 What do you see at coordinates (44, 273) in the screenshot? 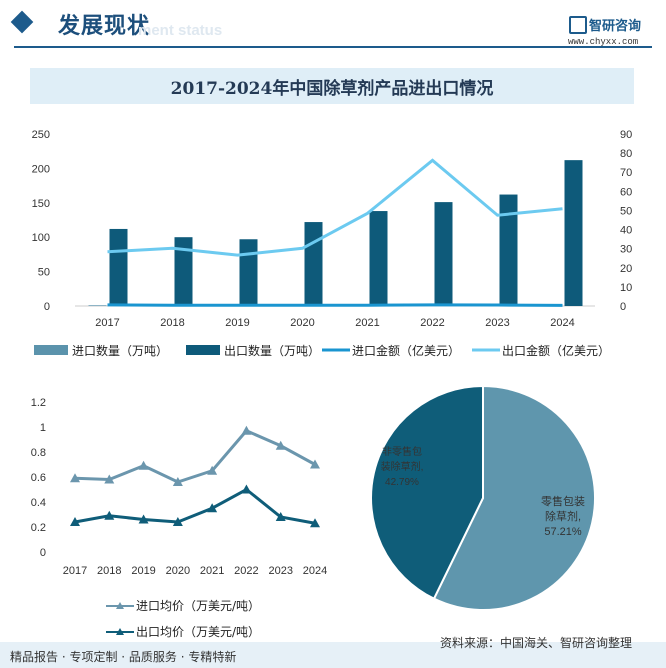
I see `y-left-tick-label: 50` at bounding box center [44, 273].